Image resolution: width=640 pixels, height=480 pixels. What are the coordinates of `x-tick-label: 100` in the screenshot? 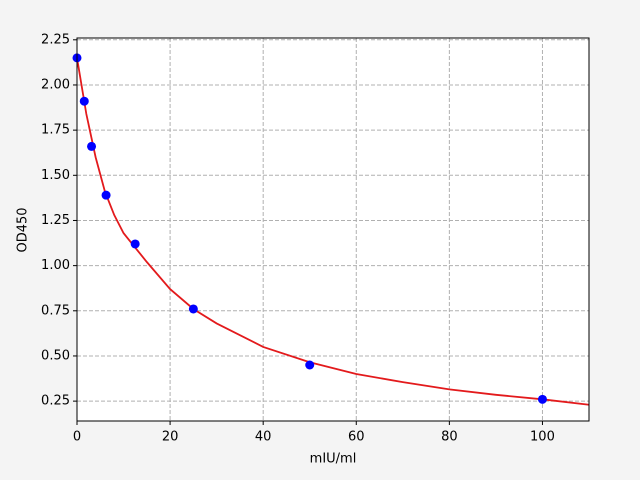 It's located at (542, 437).